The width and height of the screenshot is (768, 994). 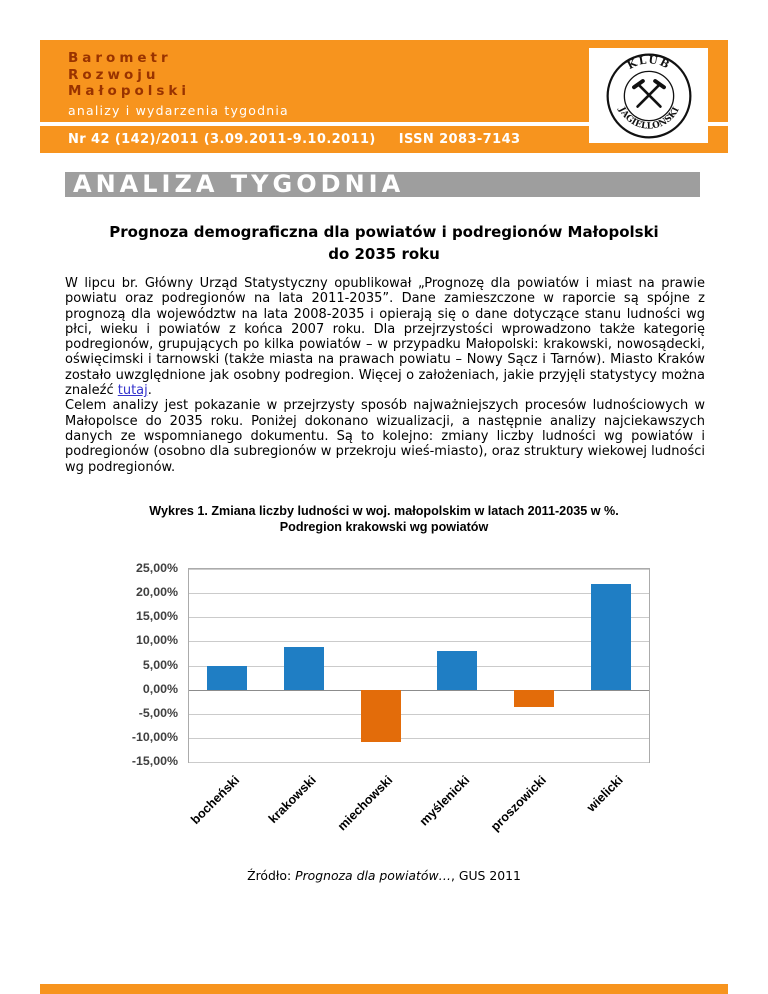 What do you see at coordinates (610, 637) in the screenshot?
I see `chart-bar-wielicki` at bounding box center [610, 637].